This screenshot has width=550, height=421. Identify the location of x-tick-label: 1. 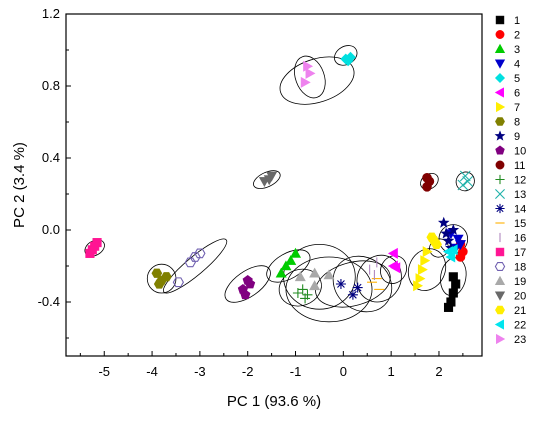
(391, 371).